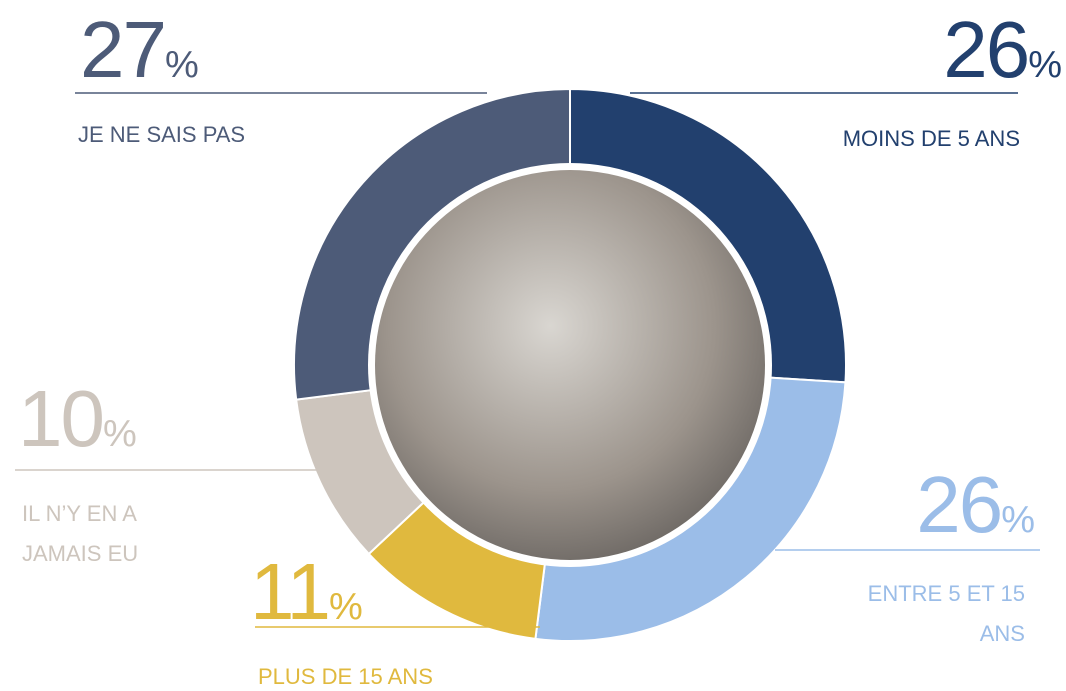  Describe the element at coordinates (290, 591) in the screenshot. I see `value: 11` at that location.